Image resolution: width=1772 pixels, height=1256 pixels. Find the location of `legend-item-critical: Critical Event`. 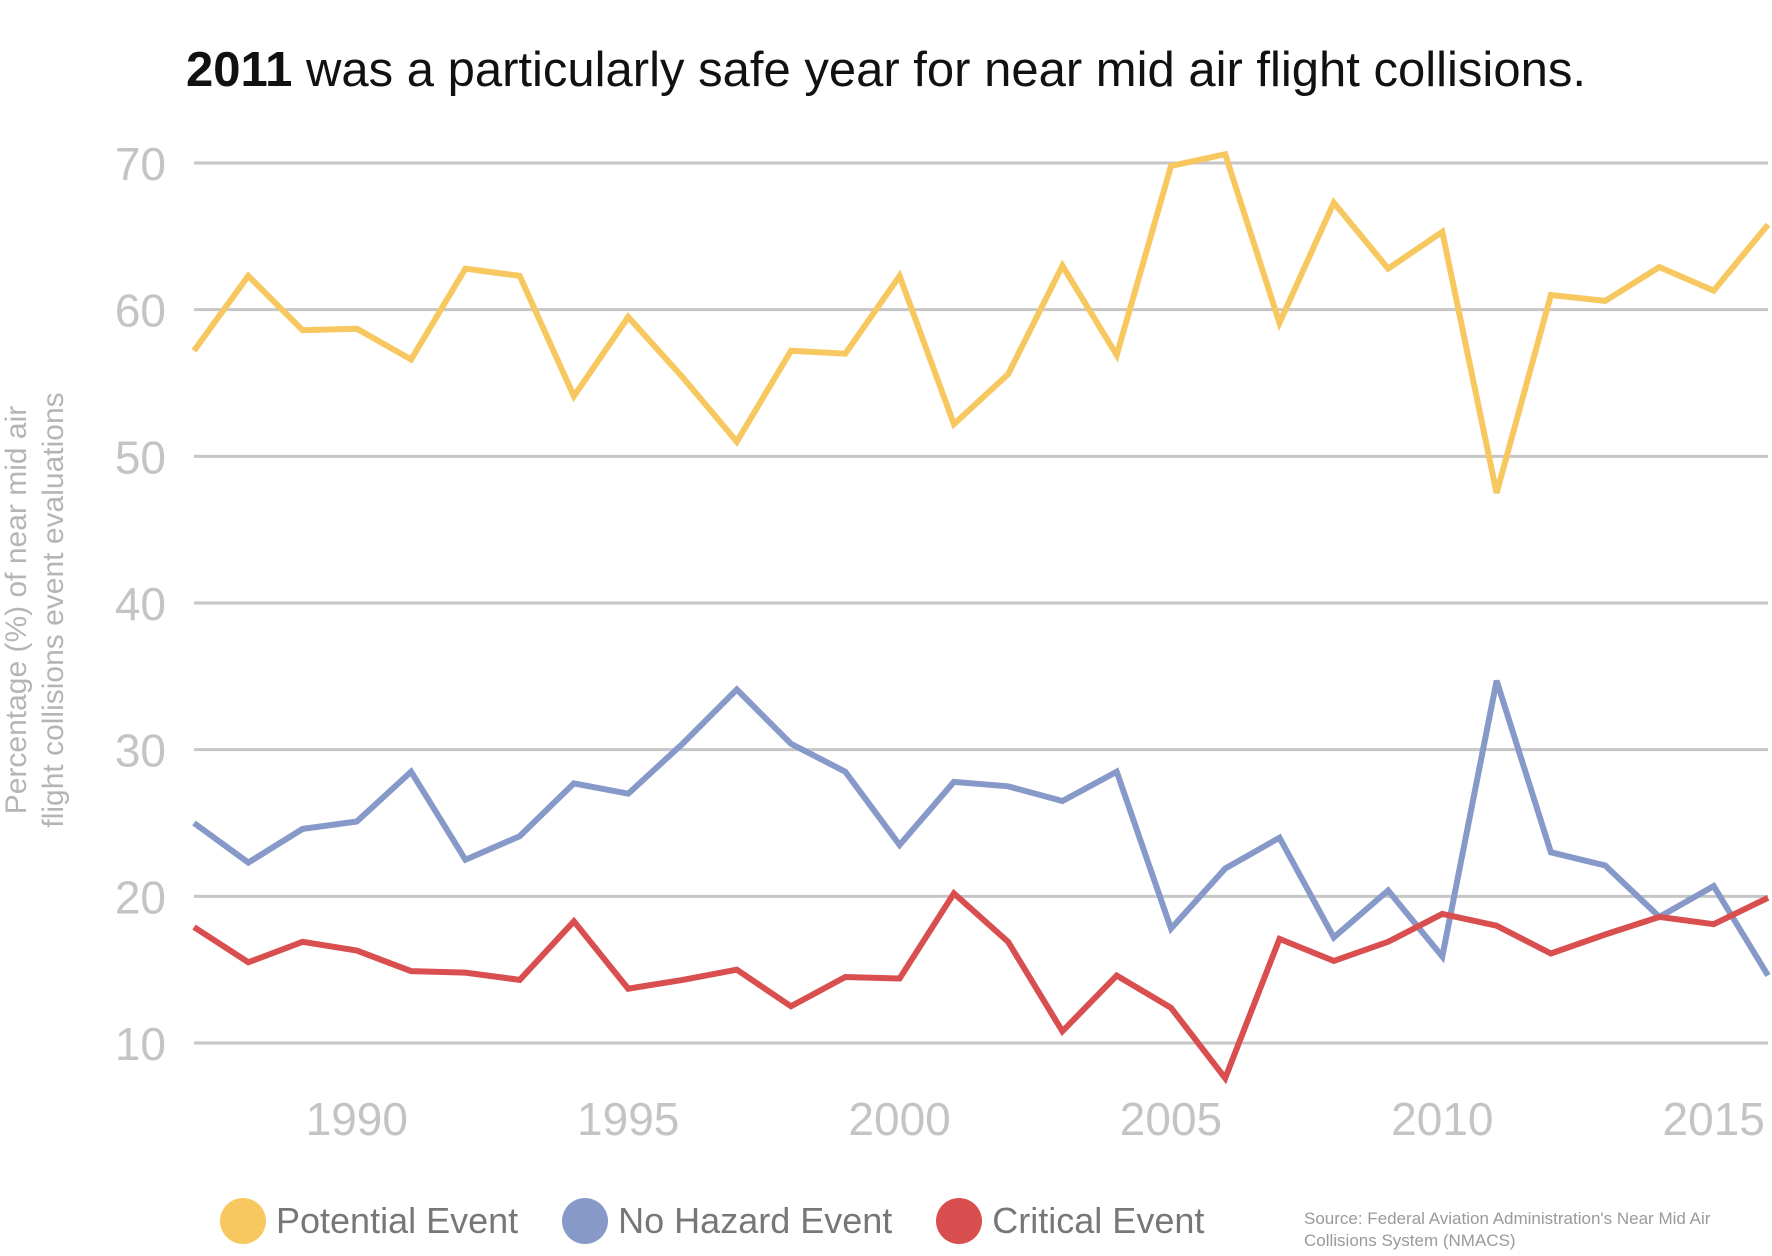

legend-item-critical: Critical Event is located at coordinates (1070, 1221).